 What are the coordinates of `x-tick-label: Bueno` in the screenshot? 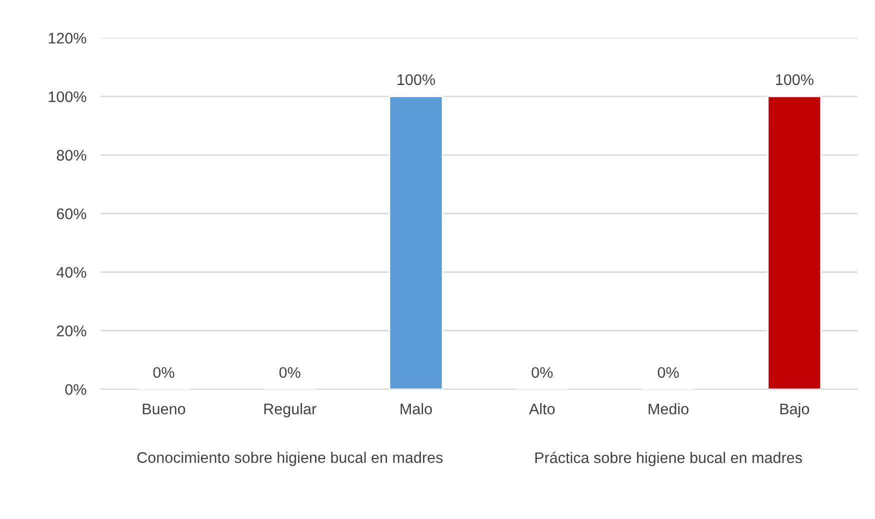 It's located at (164, 409).